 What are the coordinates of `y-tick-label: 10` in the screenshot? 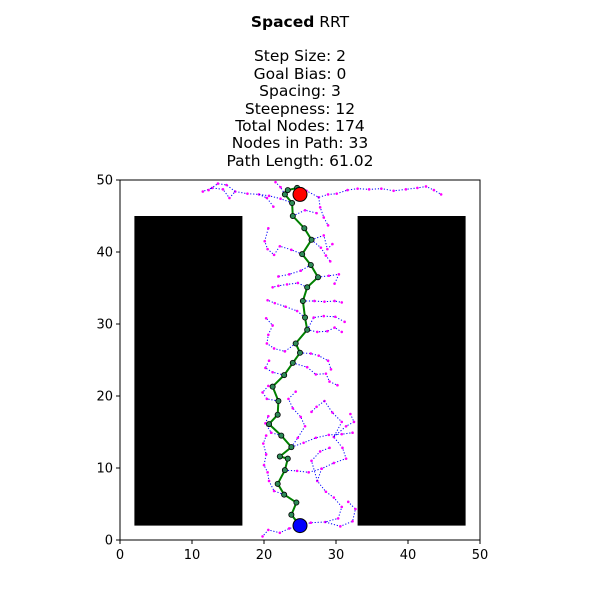 It's located at (104, 469).